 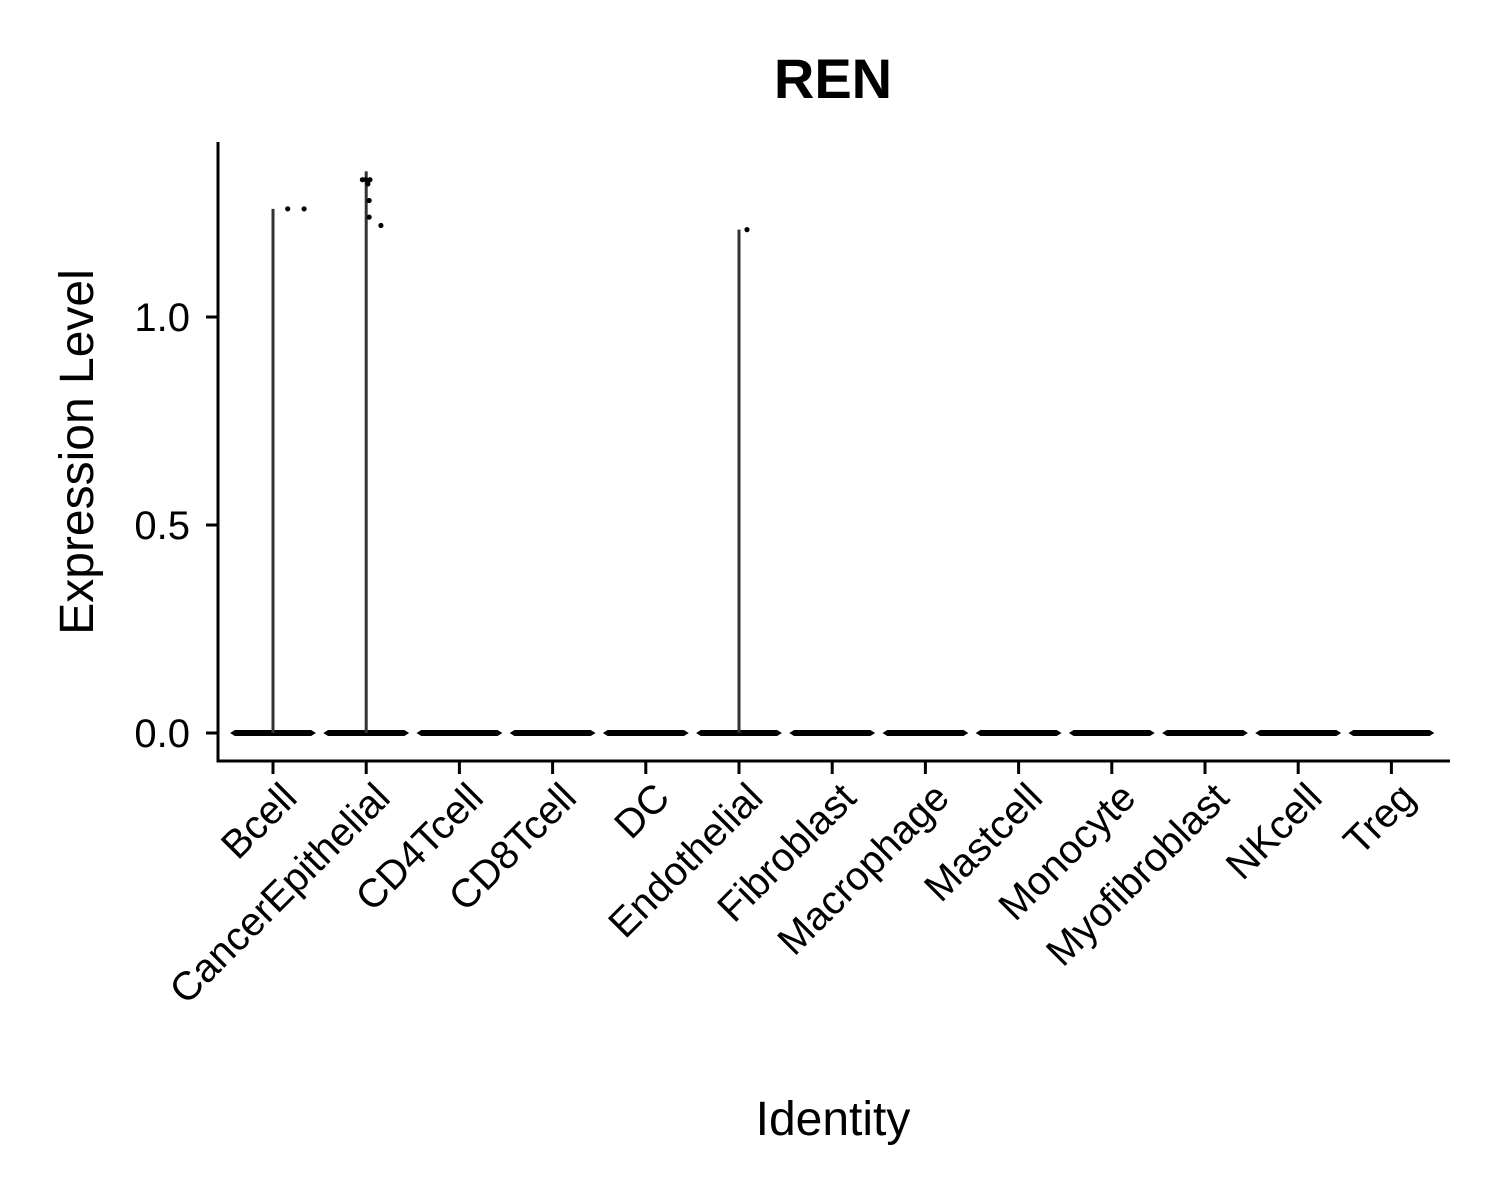 I want to click on y-tick-label: 1.0, so click(x=162, y=318).